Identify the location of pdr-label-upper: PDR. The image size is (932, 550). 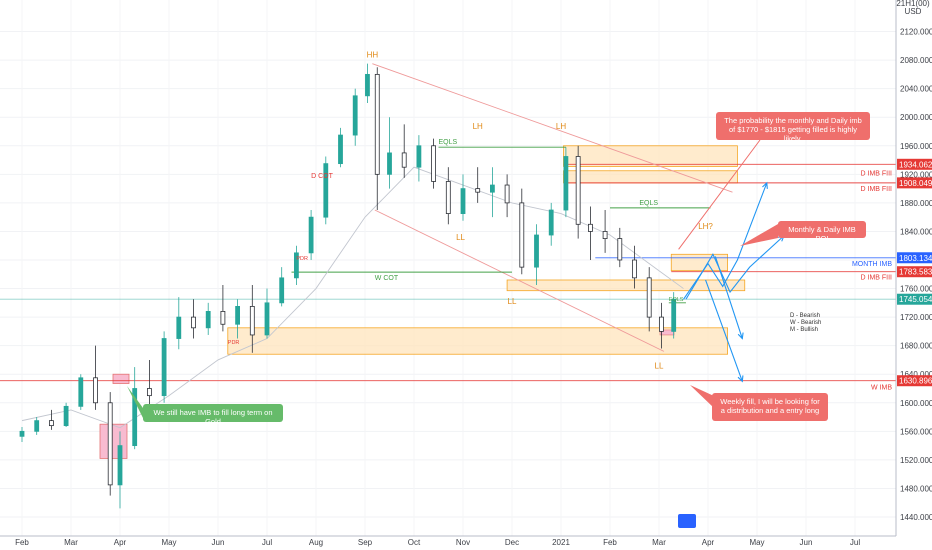
(302, 259).